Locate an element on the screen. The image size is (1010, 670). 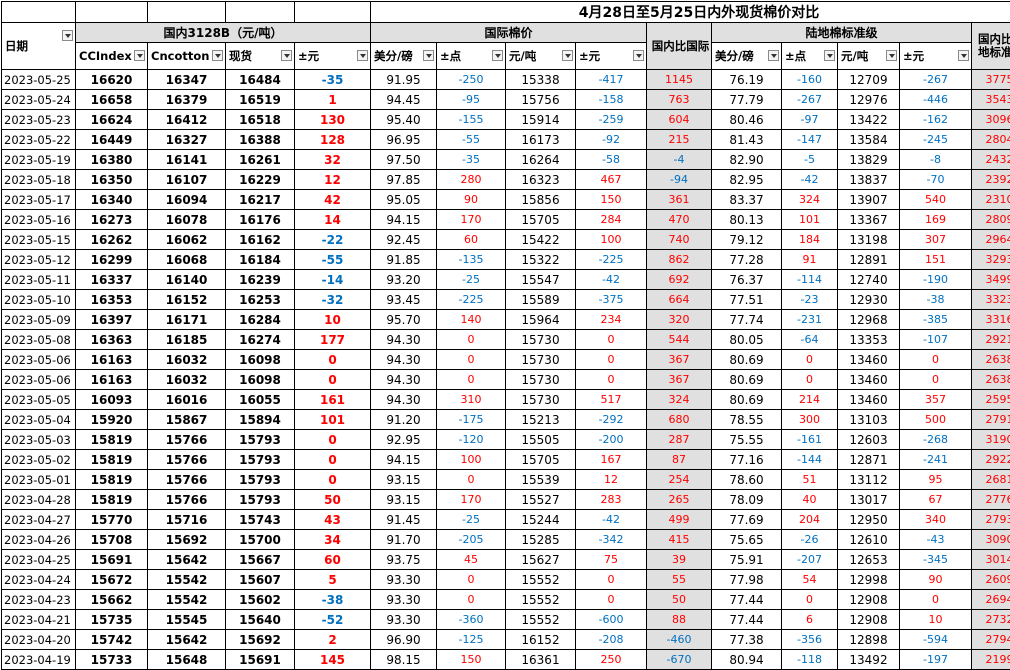
intl-usc-cell: 93.30 is located at coordinates (404, 580).